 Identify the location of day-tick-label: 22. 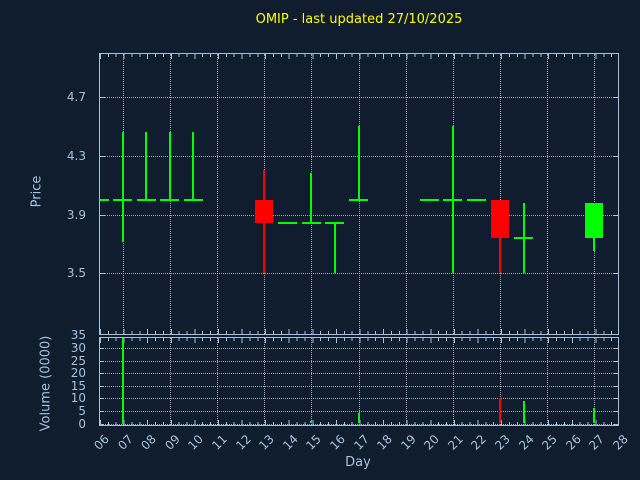
(479, 442).